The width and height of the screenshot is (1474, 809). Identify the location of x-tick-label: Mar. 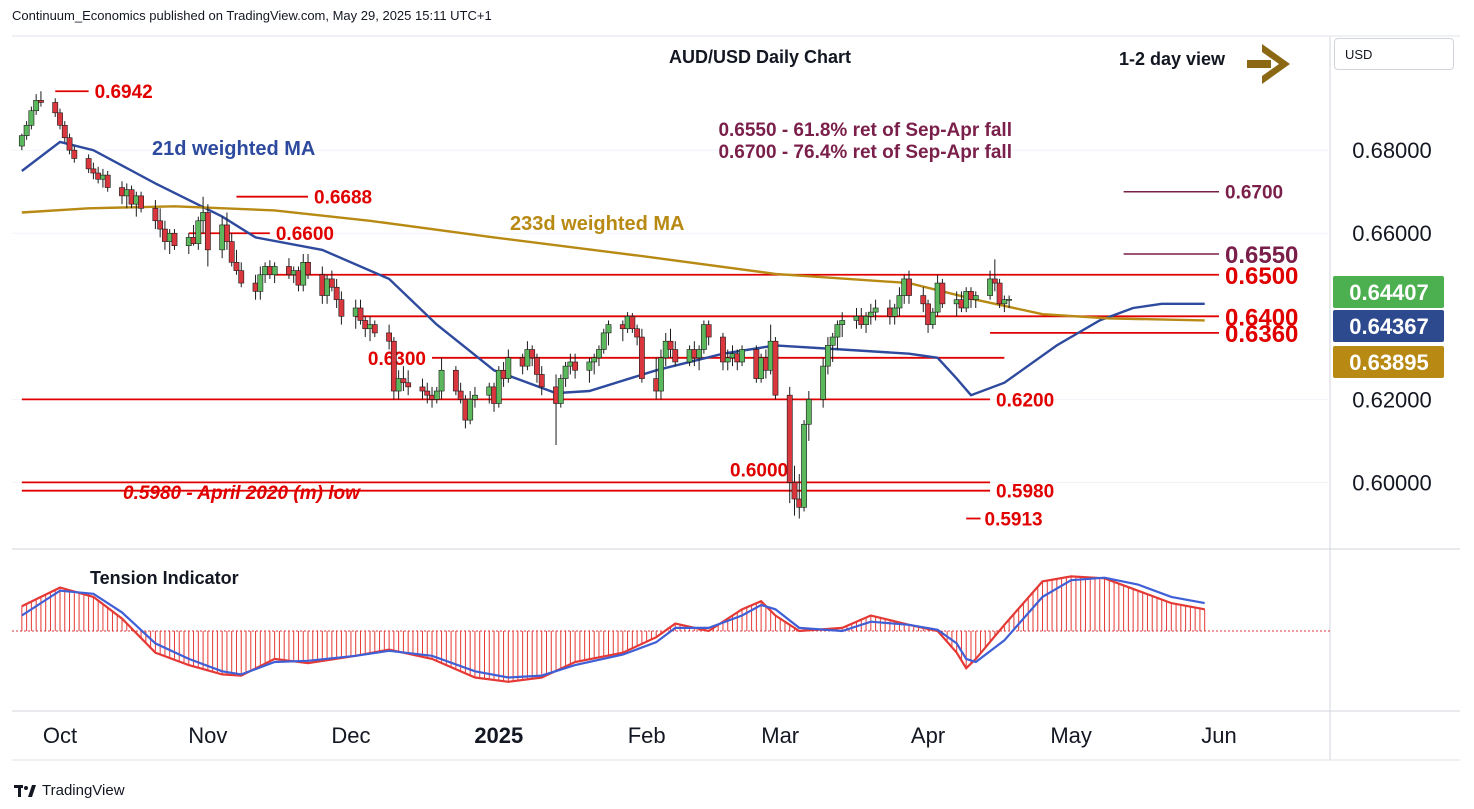
(780, 735).